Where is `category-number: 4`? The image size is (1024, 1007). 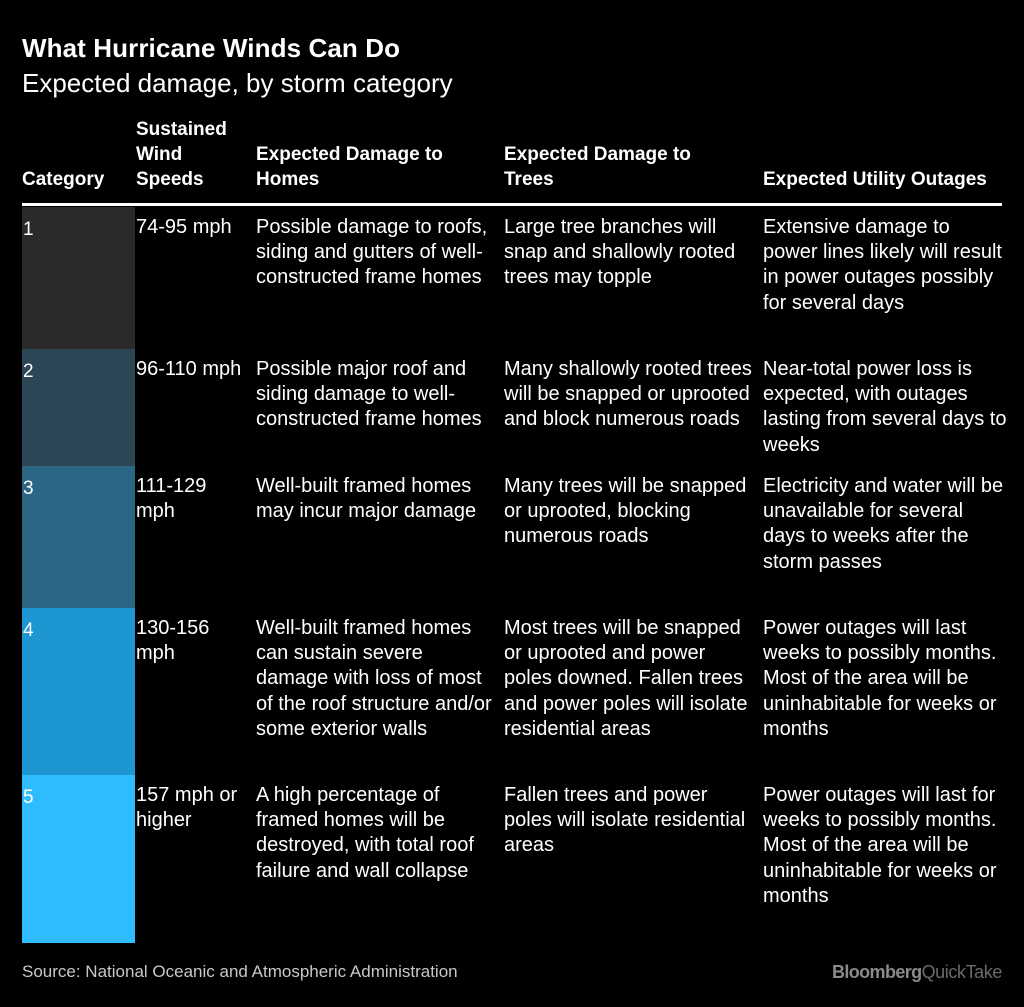
category-number: 4 is located at coordinates (28, 630).